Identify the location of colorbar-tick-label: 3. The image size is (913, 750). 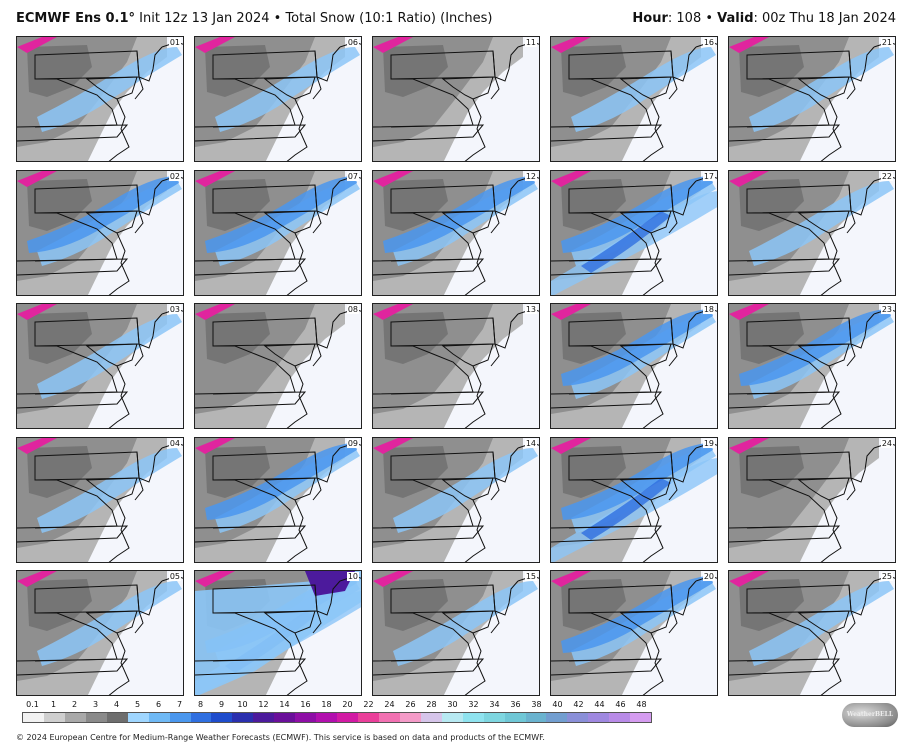
(95, 704).